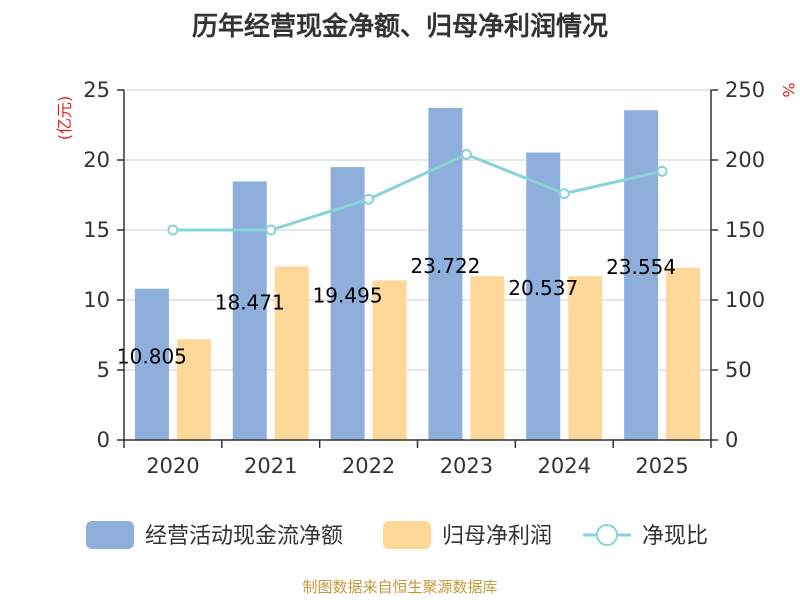 Image resolution: width=800 pixels, height=600 pixels. What do you see at coordinates (96, 160) in the screenshot?
I see `left-tick-label-4: 20` at bounding box center [96, 160].